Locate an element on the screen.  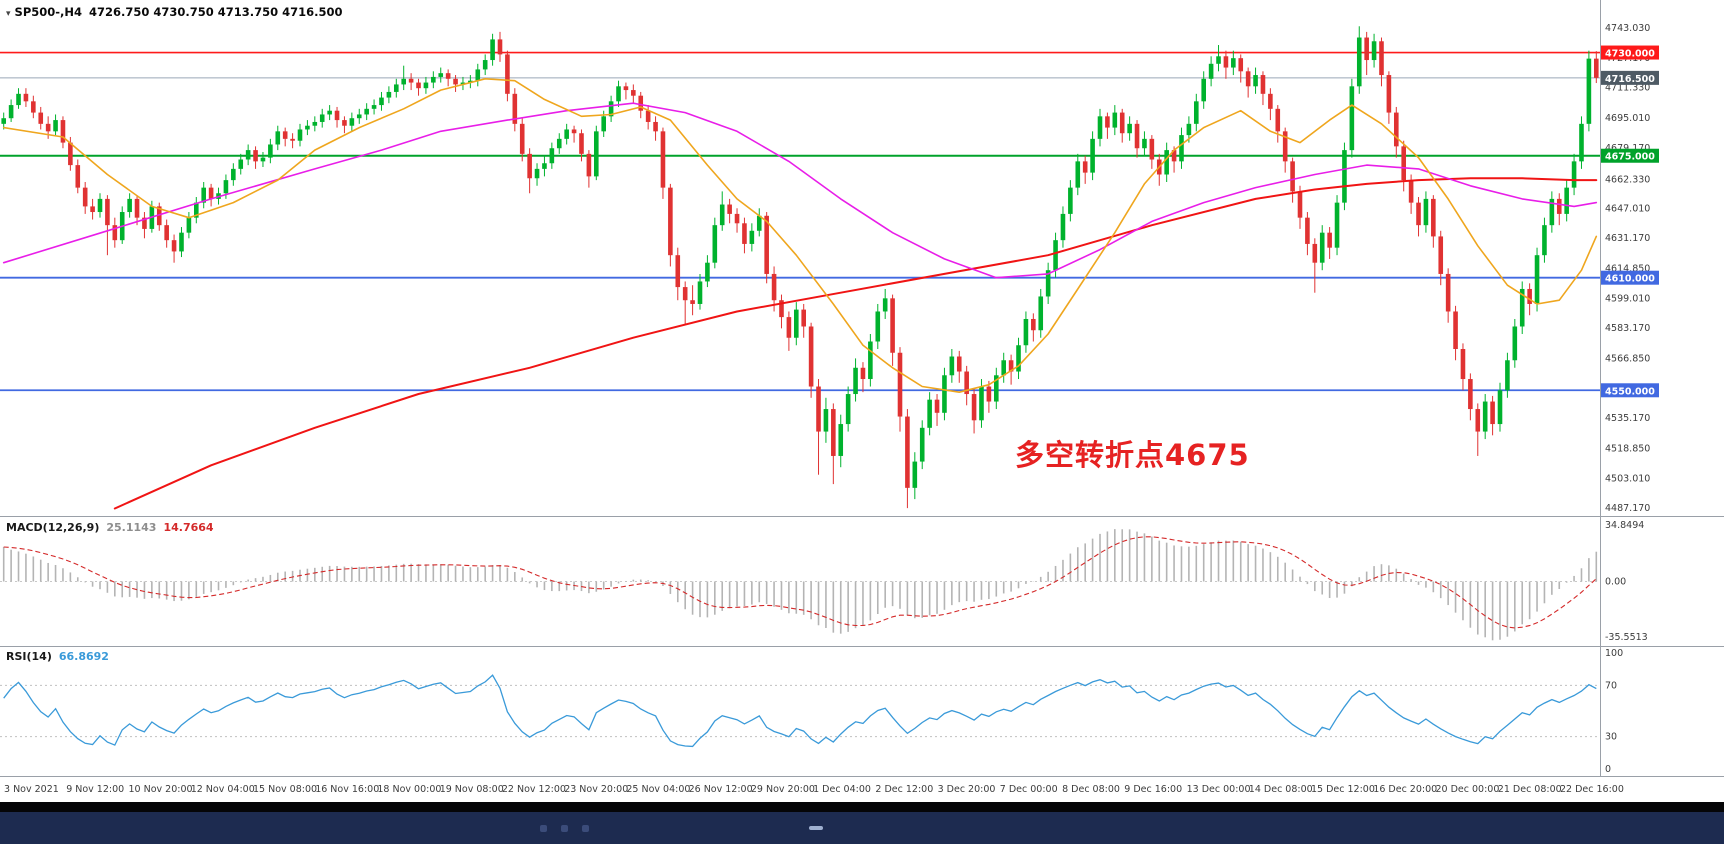
indicator-axis-label: 0.00 is located at coordinates (1615, 582).